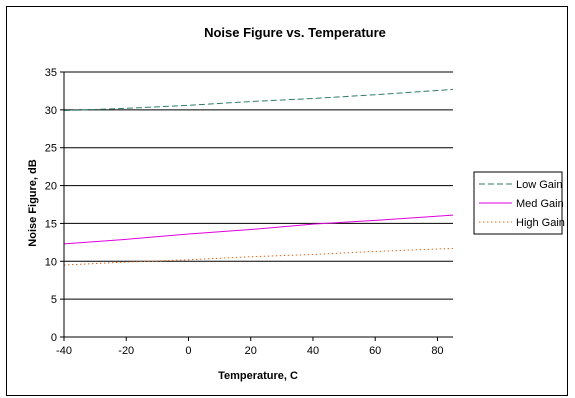 This screenshot has width=575, height=398. What do you see at coordinates (51, 149) in the screenshot?
I see `y-tick-label-25: 25` at bounding box center [51, 149].